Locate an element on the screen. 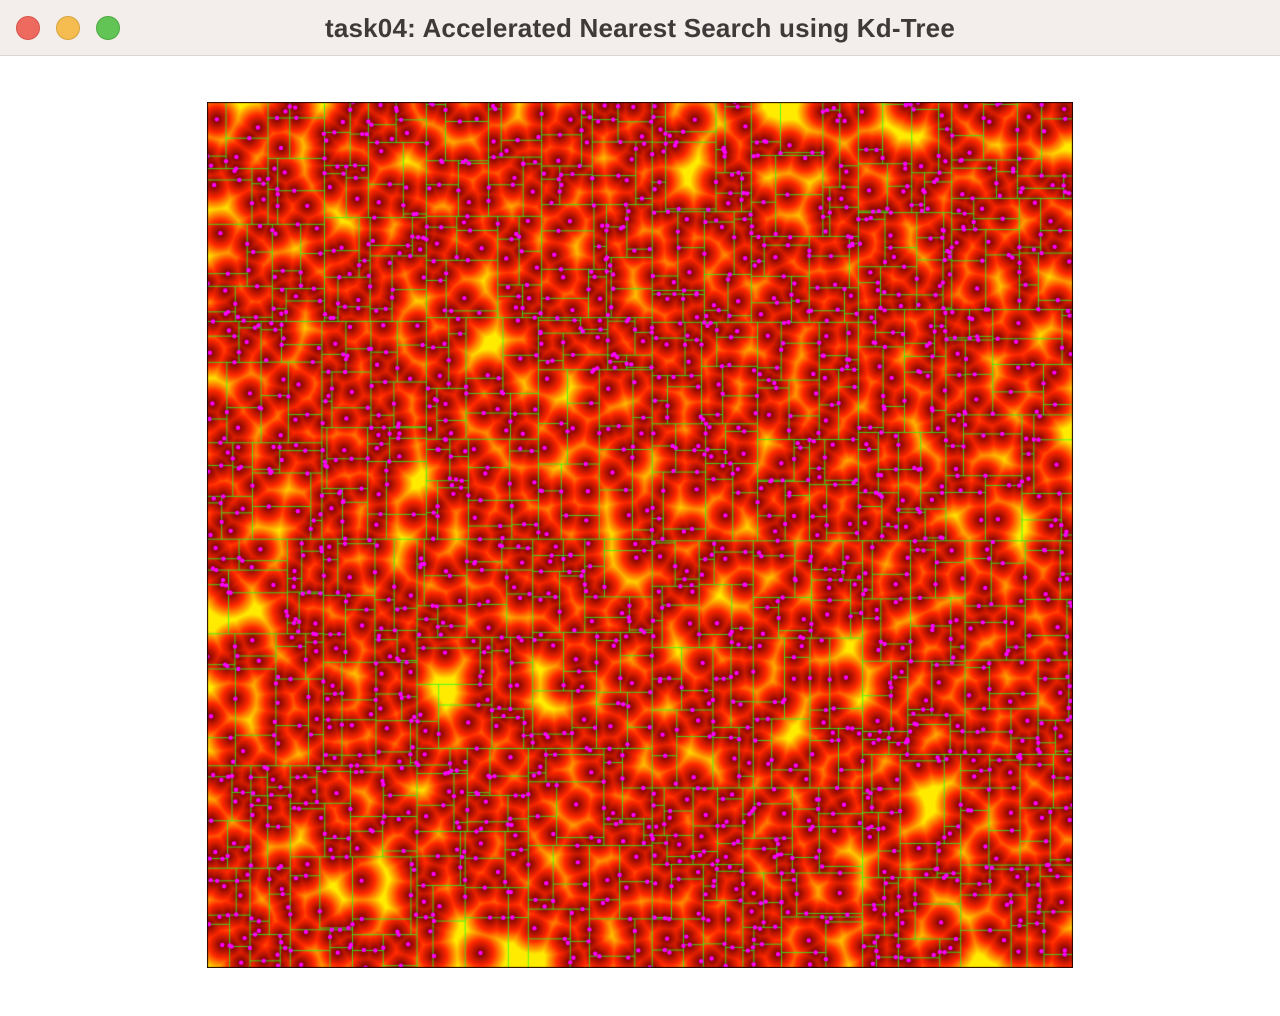  close-button is located at coordinates (28, 28).